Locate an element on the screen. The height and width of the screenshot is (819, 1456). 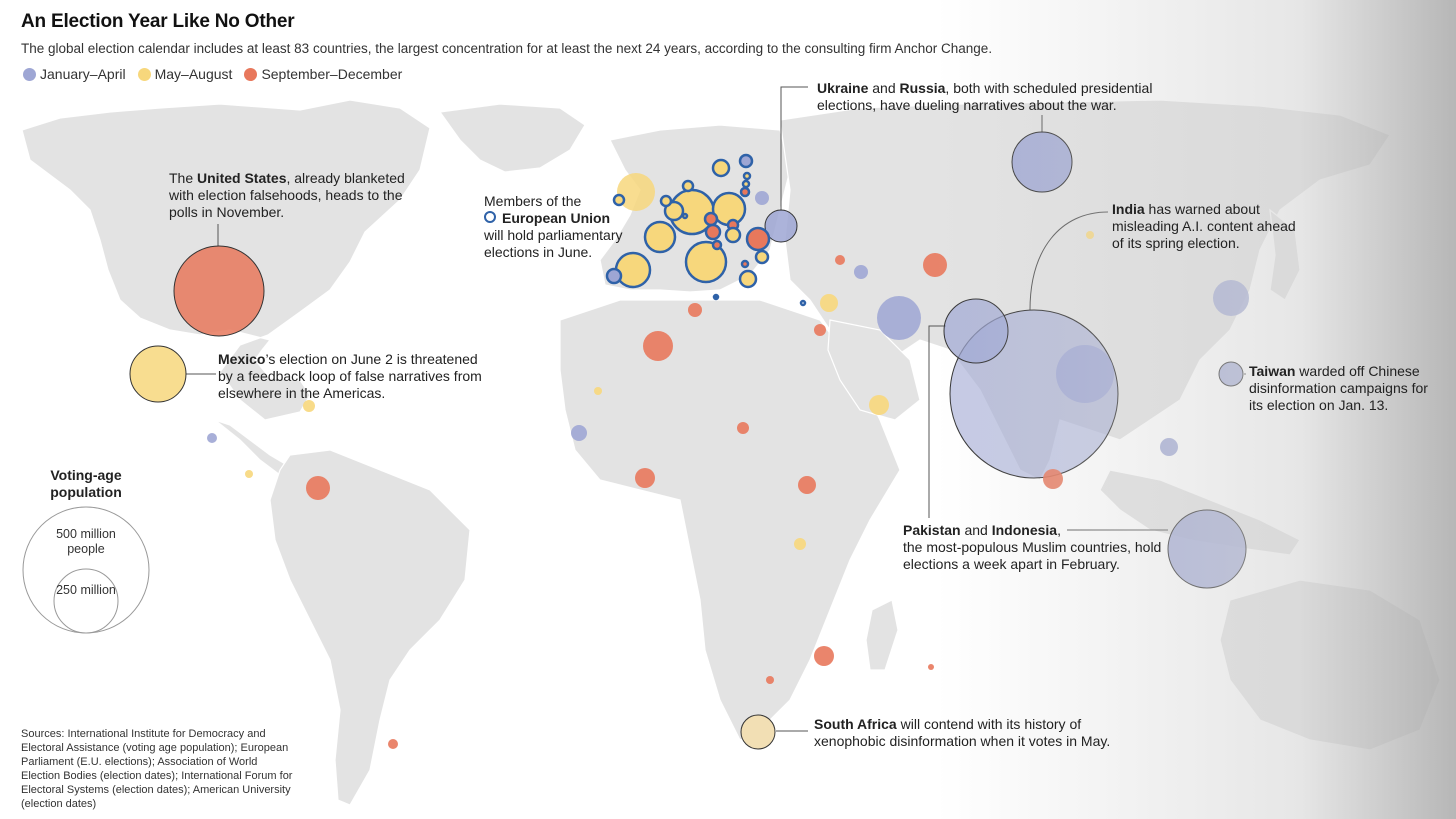
annotation-pakistan-bold: Pakistan is located at coordinates (932, 530).